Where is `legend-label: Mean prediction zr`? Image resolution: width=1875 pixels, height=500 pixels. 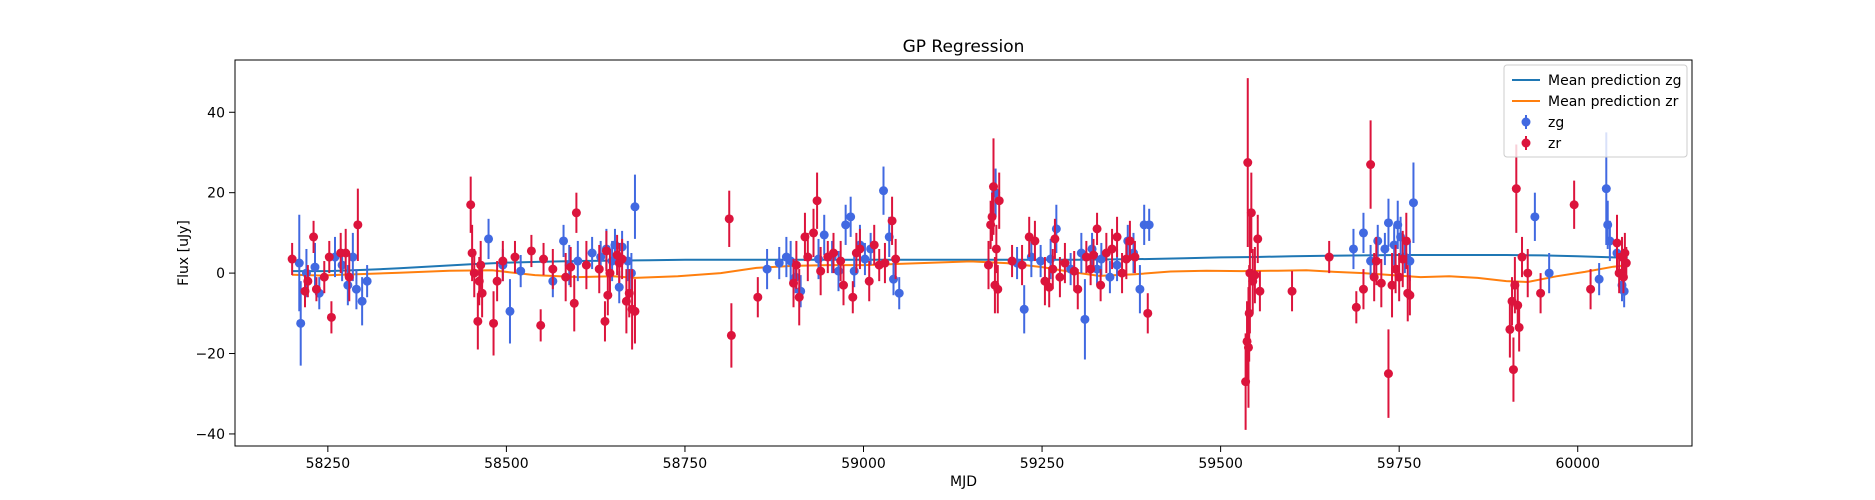 legend-label: Mean prediction zr is located at coordinates (1613, 102).